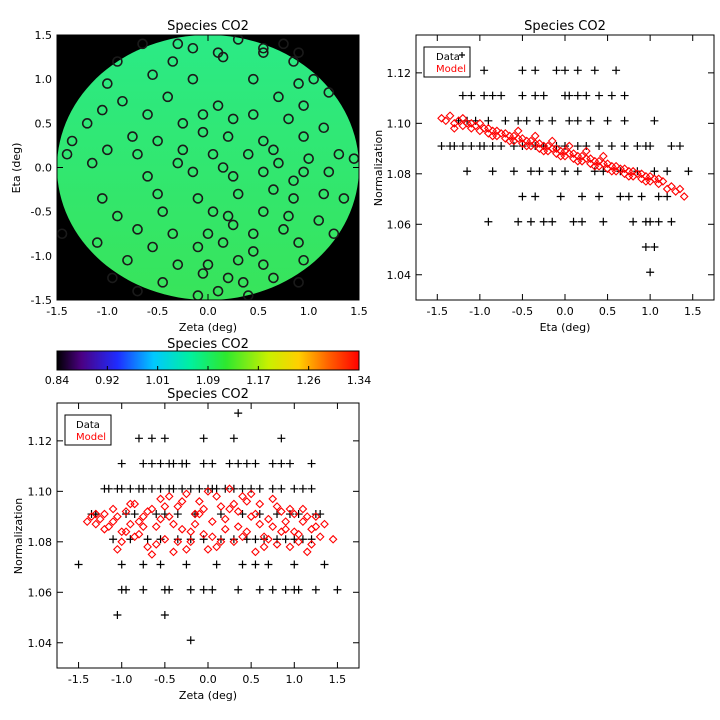  What do you see at coordinates (565, 26) in the screenshot?
I see `eta-title: Species CO2` at bounding box center [565, 26].